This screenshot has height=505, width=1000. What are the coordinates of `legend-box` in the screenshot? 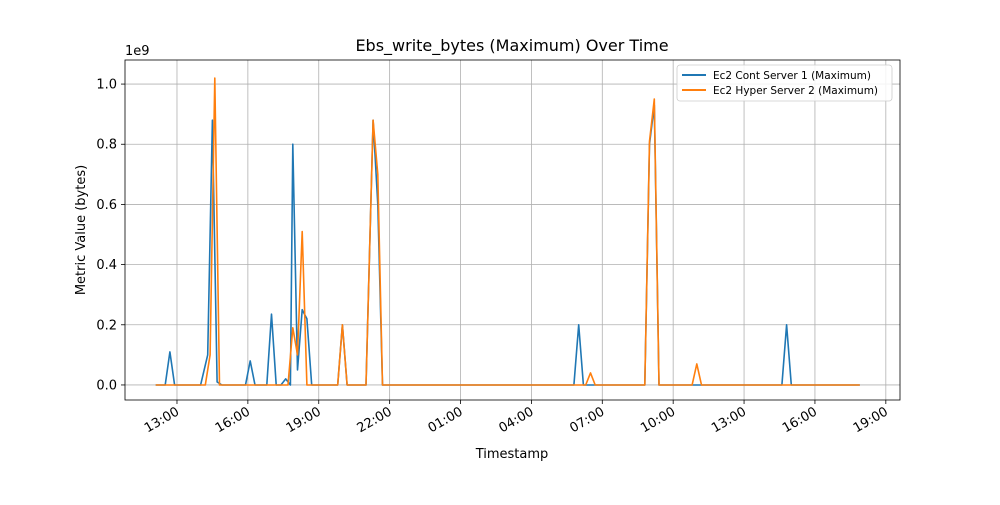 It's located at (784, 83).